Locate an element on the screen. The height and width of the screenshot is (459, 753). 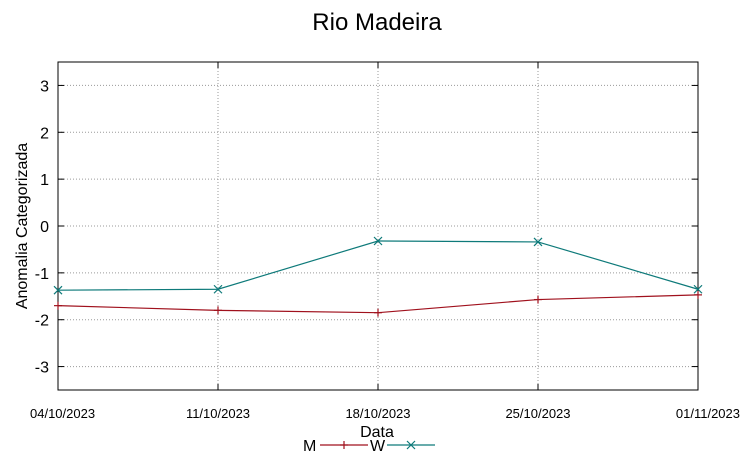
y-tick-label: -3 is located at coordinates (42, 368).